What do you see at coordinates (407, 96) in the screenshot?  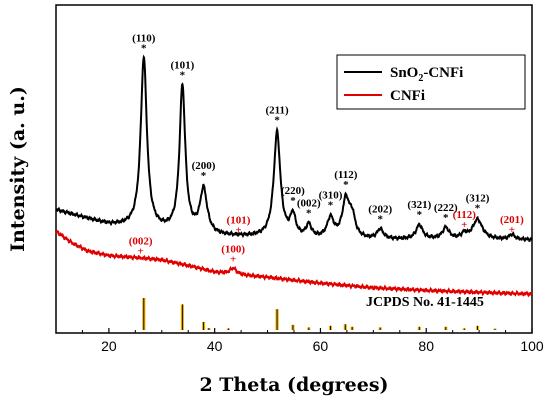 I see `legend-label-cnfi: CNFi` at bounding box center [407, 96].